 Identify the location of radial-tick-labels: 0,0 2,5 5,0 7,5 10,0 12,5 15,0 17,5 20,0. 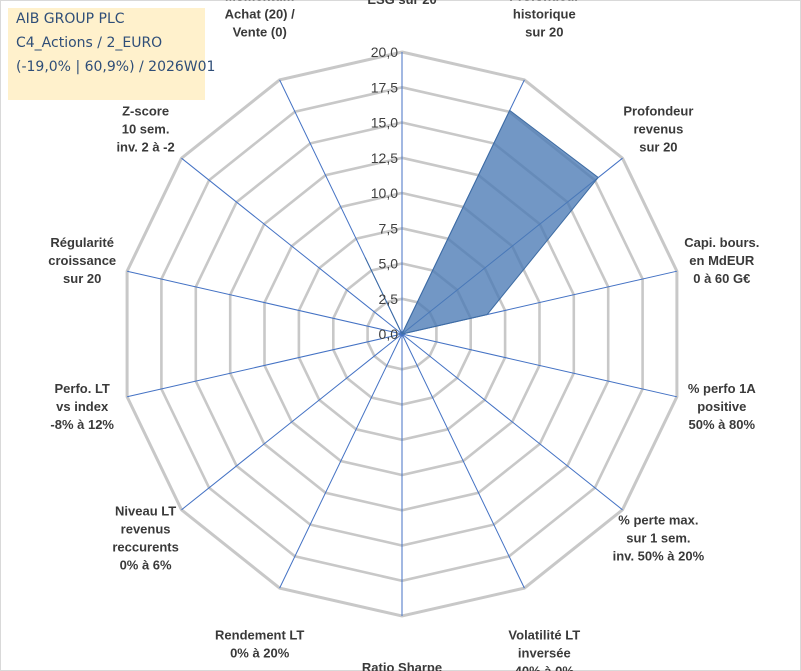
(384, 193).